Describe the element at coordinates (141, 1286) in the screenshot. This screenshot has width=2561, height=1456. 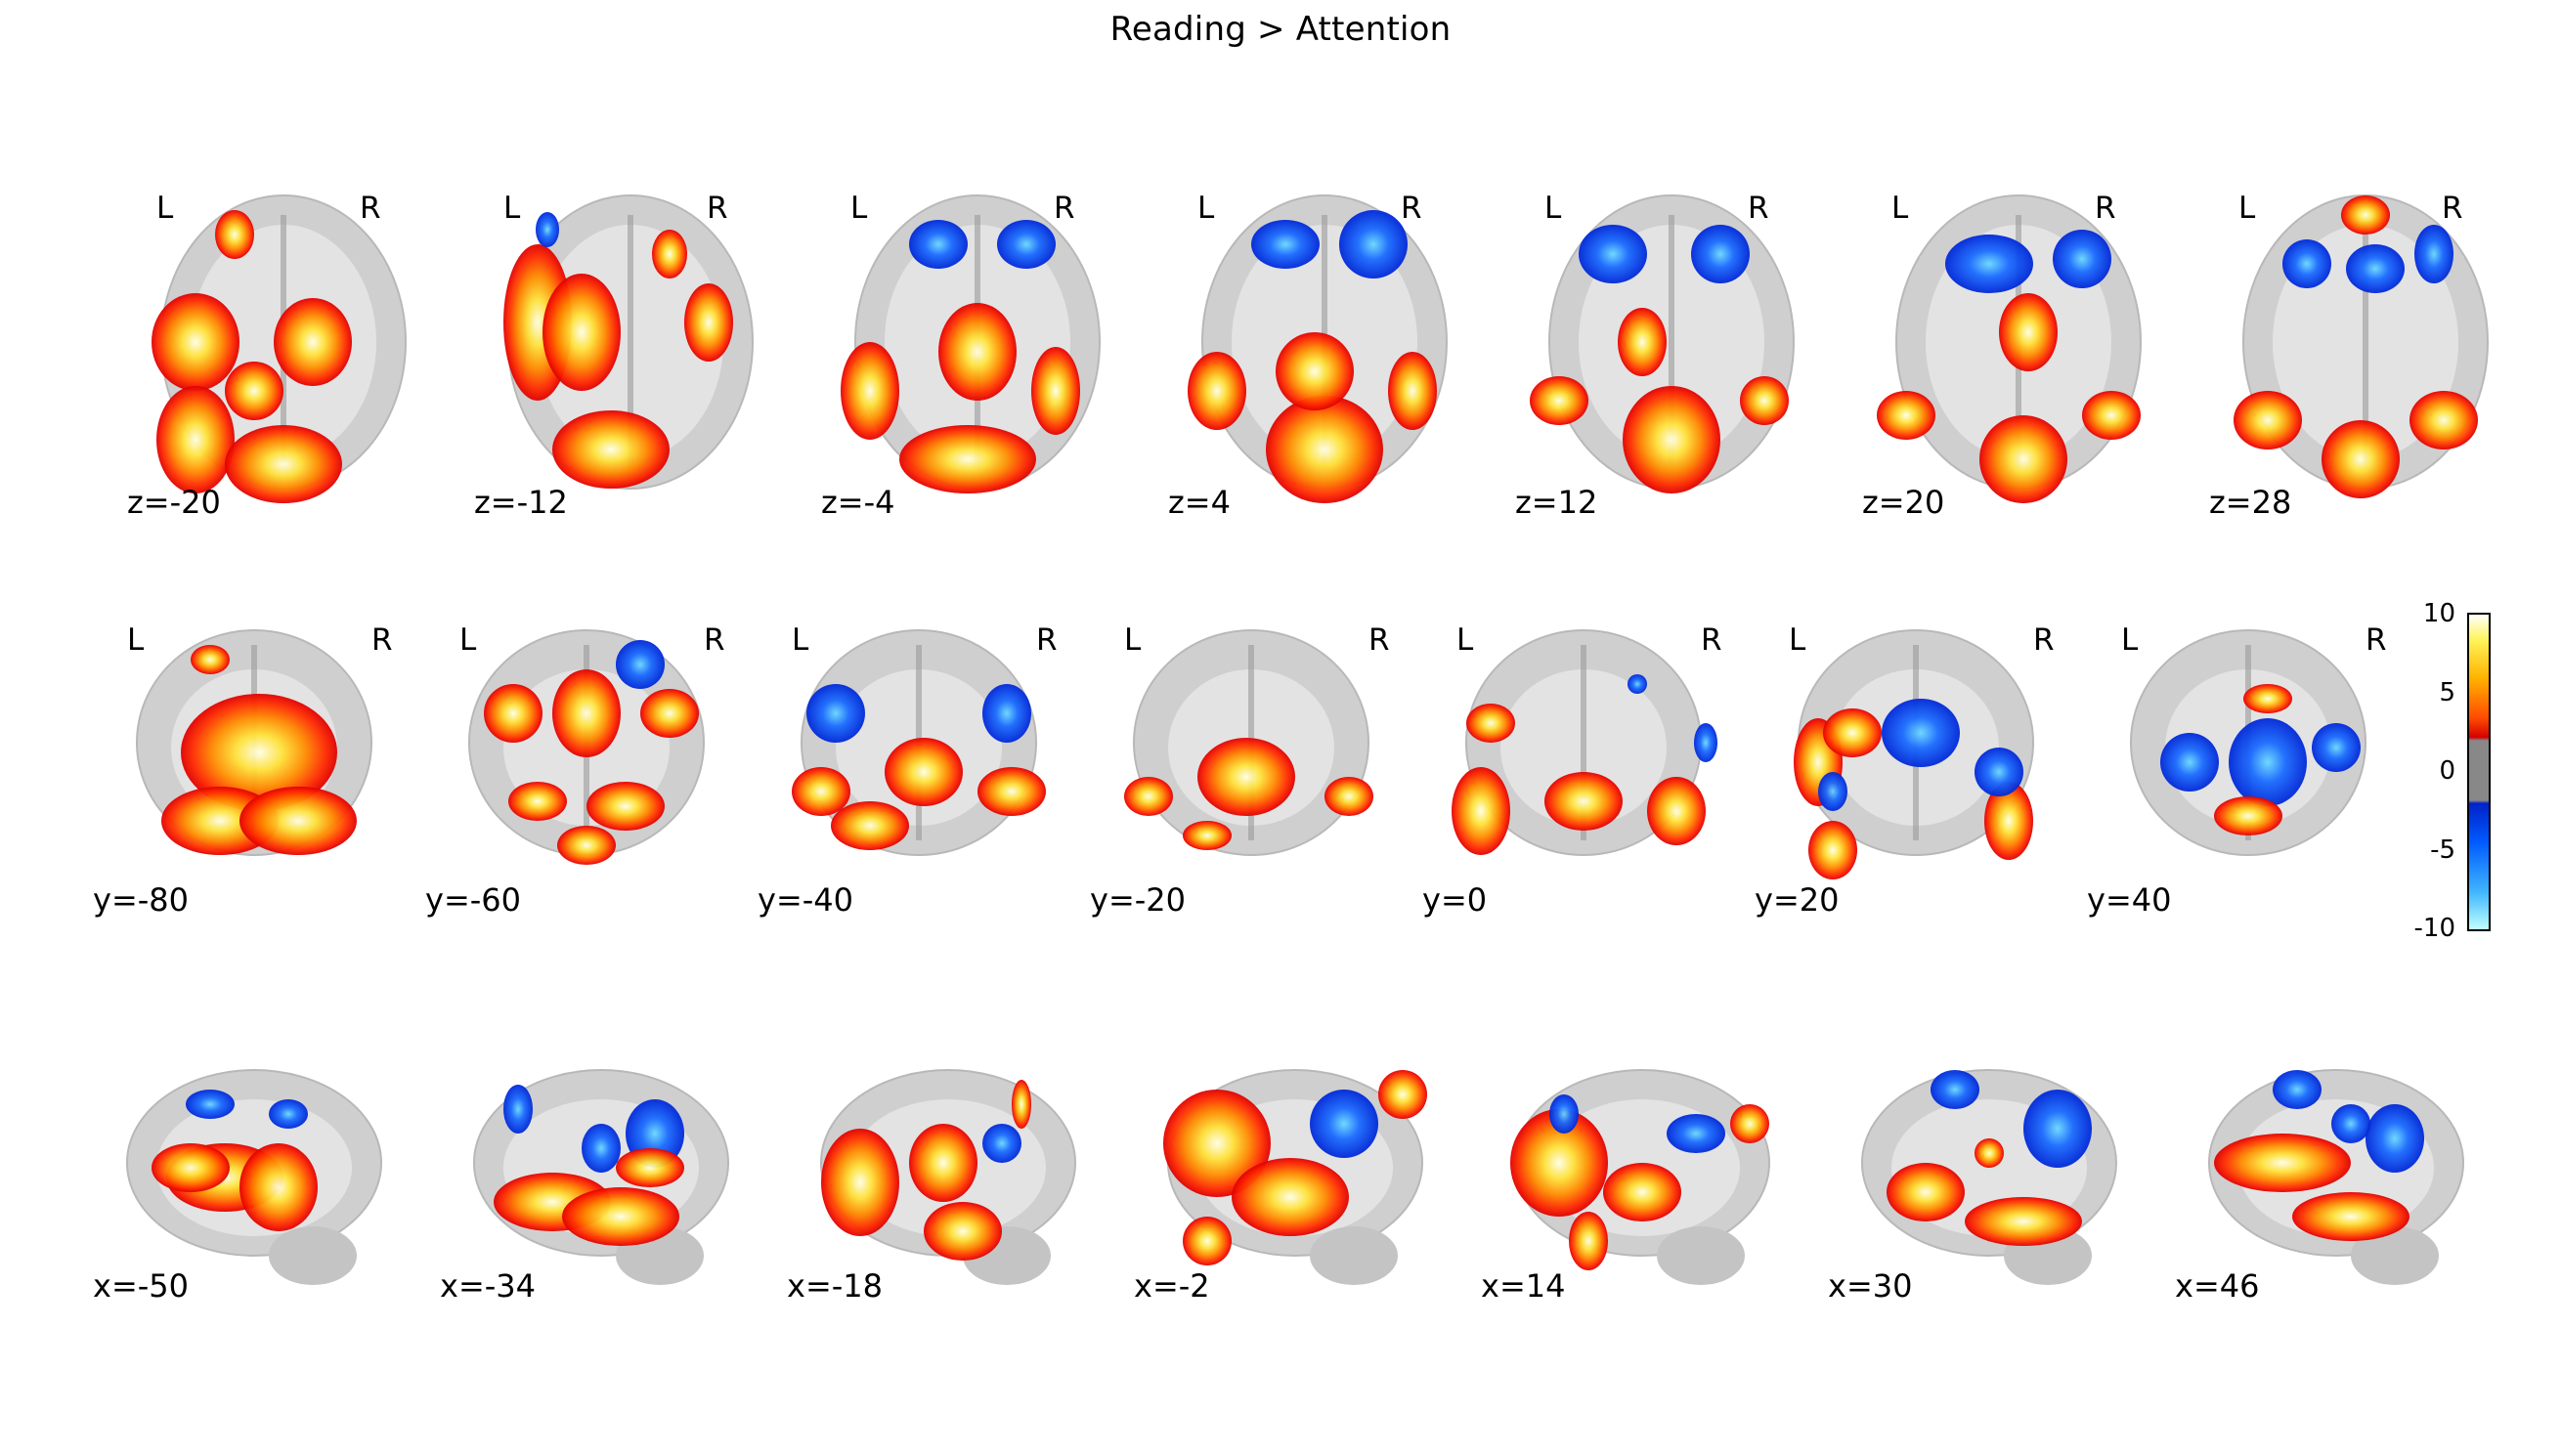
I see `sagittal-slice-coordinate: x=-50` at that location.